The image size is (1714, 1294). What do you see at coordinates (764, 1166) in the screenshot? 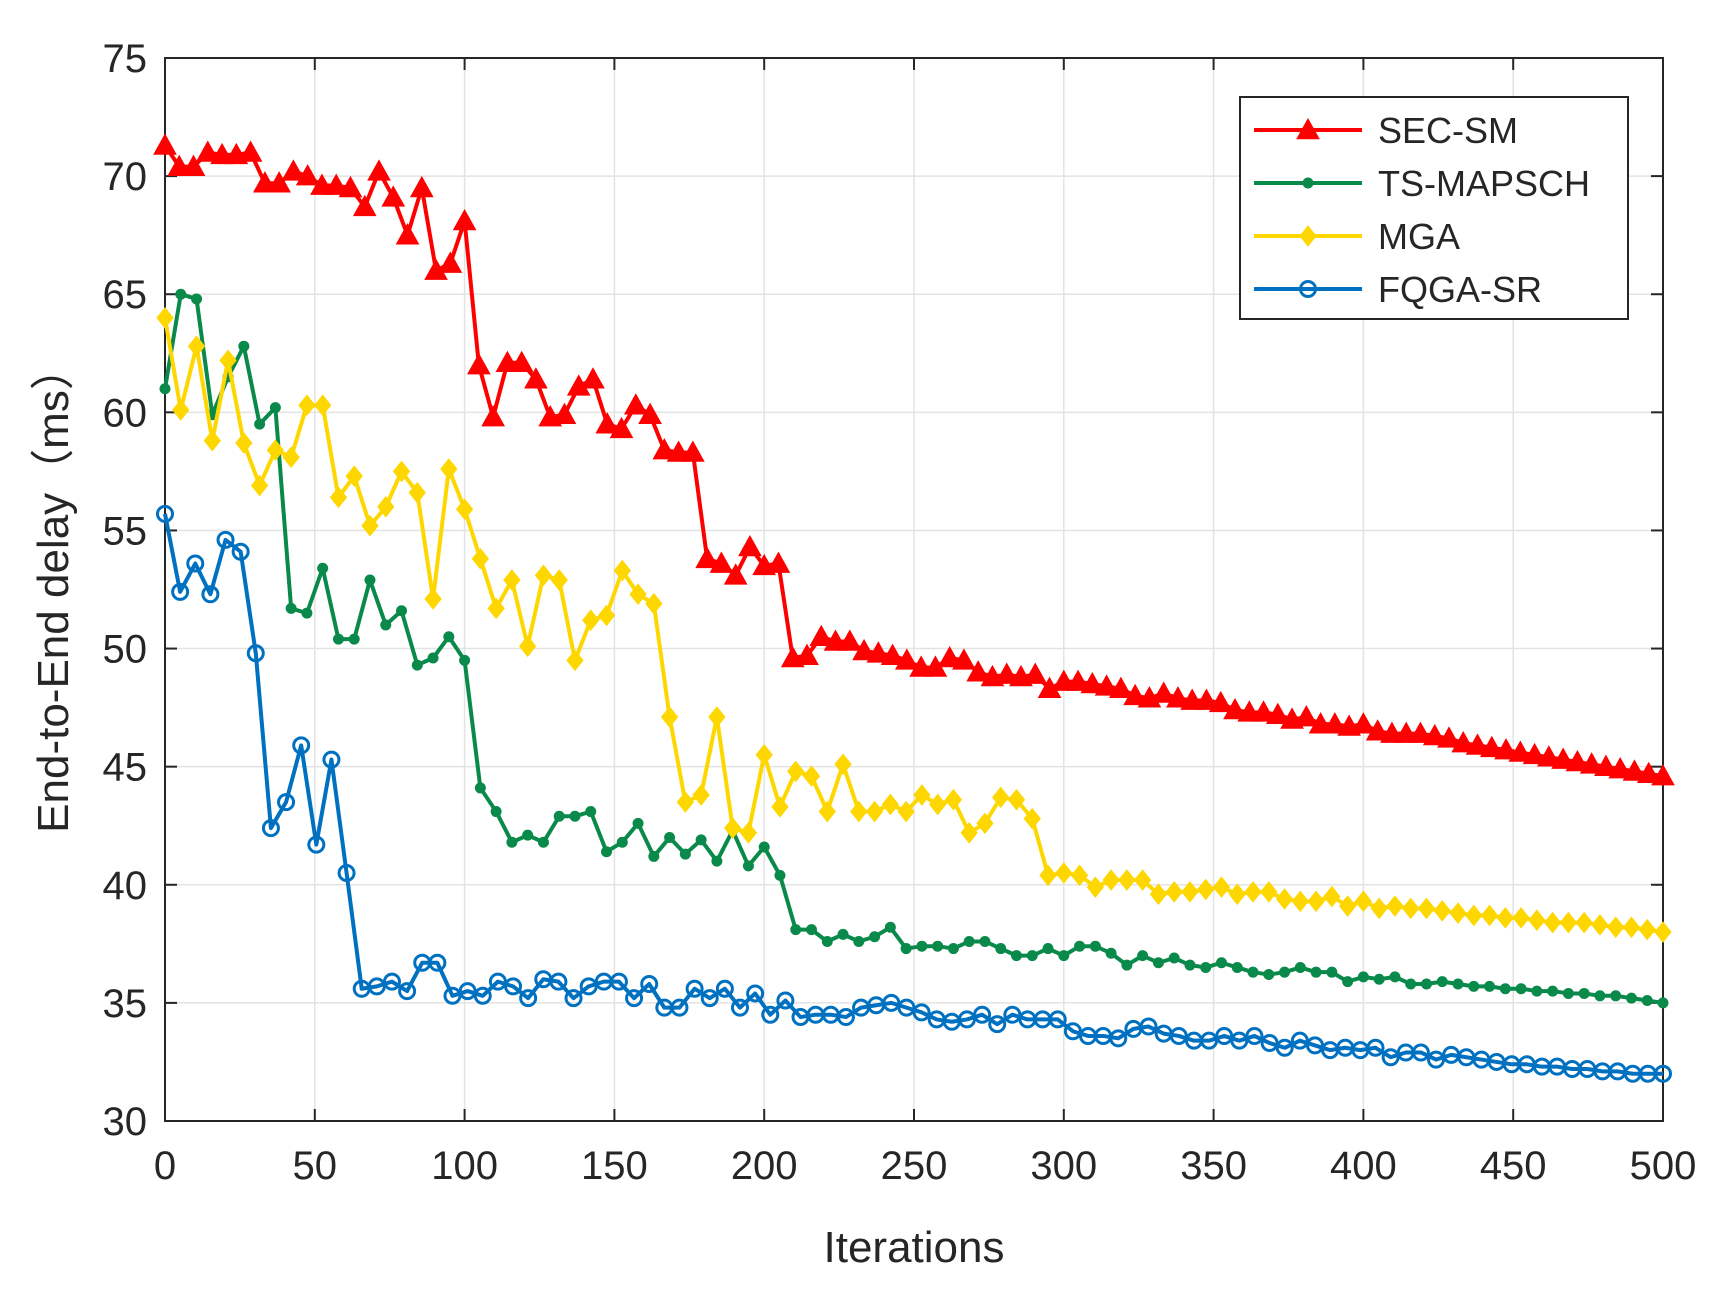
I see `x-tick-label: 200` at bounding box center [764, 1166].